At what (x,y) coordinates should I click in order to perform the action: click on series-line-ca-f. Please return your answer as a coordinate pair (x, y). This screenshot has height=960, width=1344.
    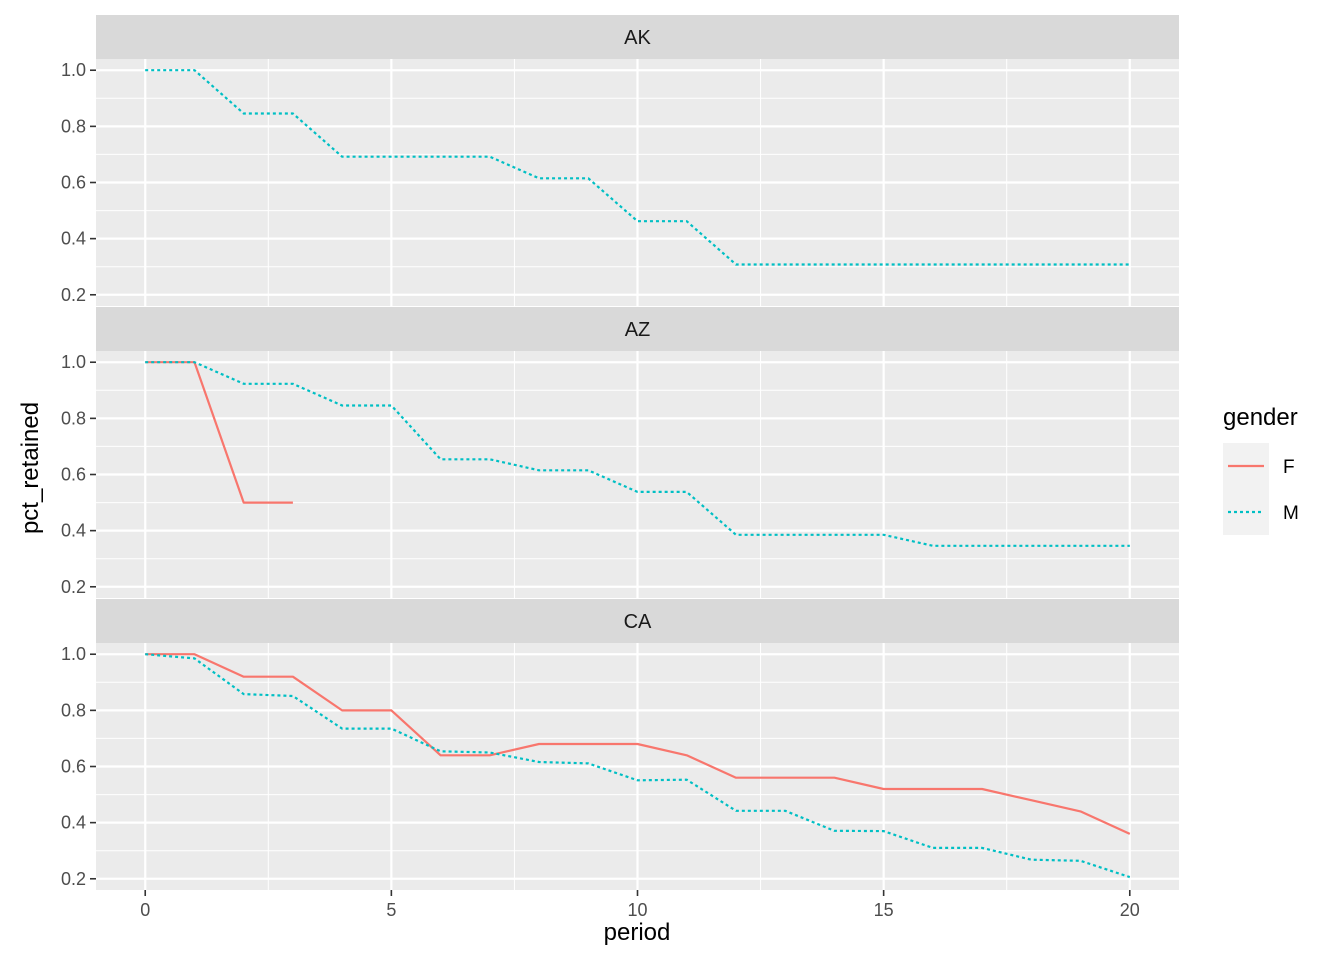
    Looking at the image, I should click on (638, 744).